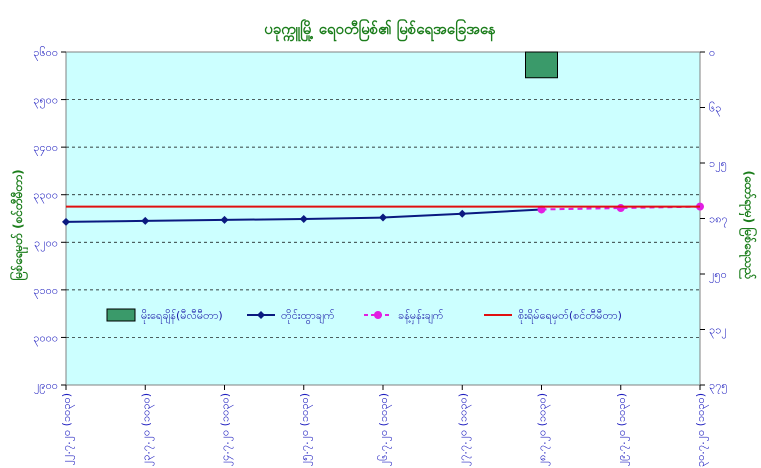 Image resolution: width=761 pixels, height=468 pixels. I want to click on legend-item: မိုးရေချိန်(မီလီမီတာ), so click(164, 316).